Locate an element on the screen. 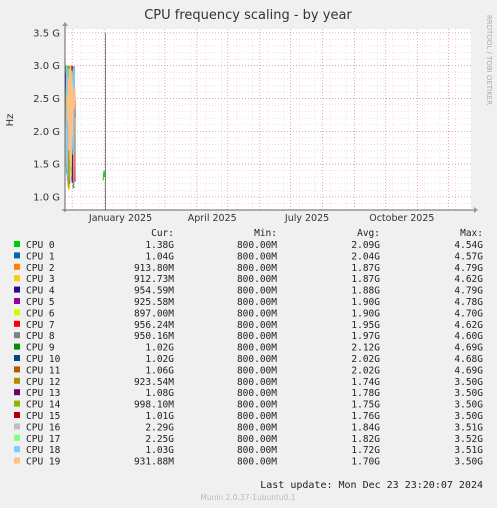 The height and width of the screenshot is (508, 497). legend-series-name: CPU 8 is located at coordinates (40, 336).